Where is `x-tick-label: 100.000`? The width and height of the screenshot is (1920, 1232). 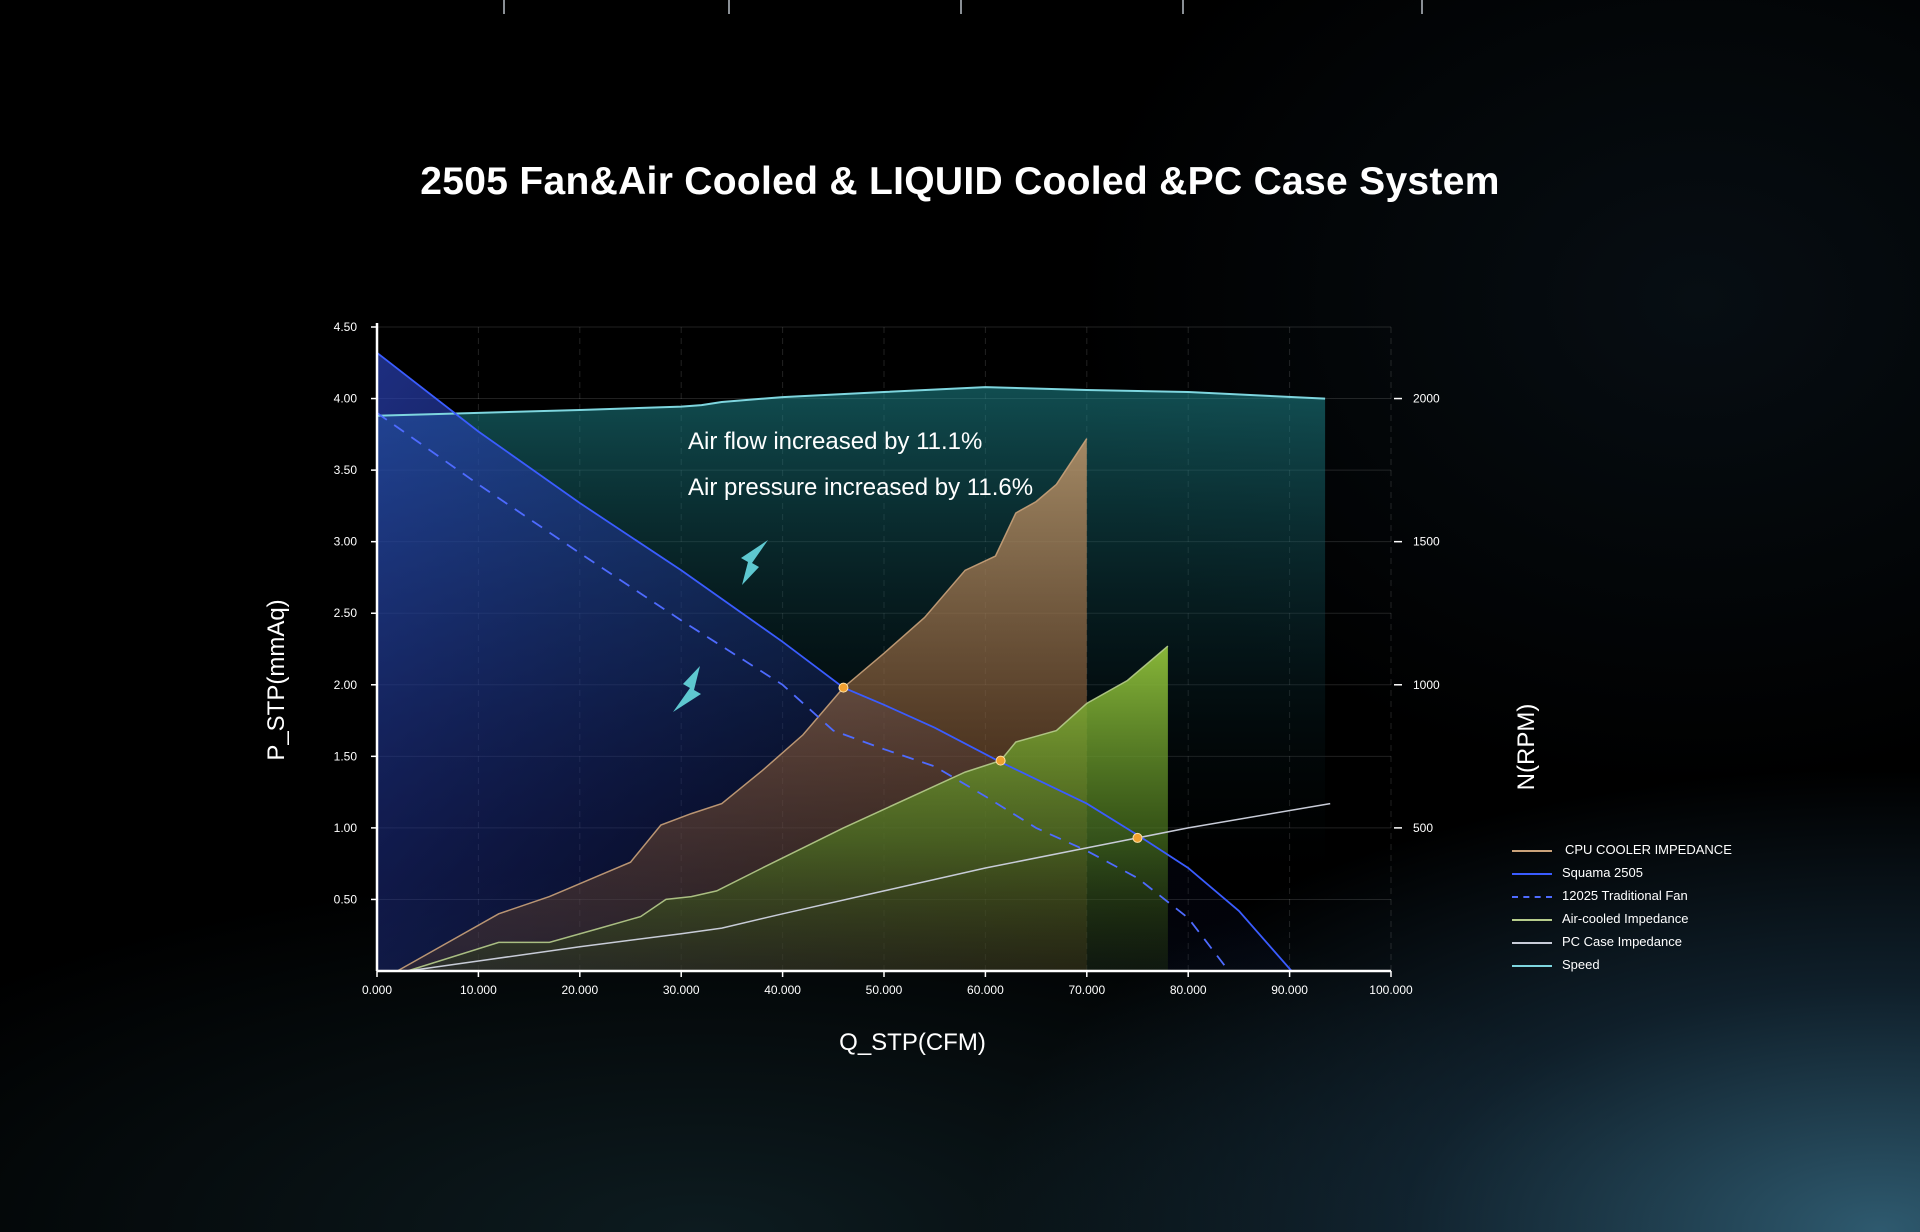 x-tick-label: 100.000 is located at coordinates (1391, 990).